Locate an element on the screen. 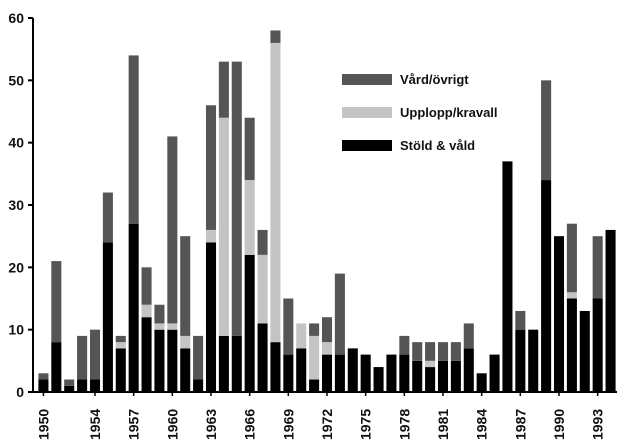 Image resolution: width=617 pixels, height=442 pixels. y-tick-label: 0 is located at coordinates (20, 392).